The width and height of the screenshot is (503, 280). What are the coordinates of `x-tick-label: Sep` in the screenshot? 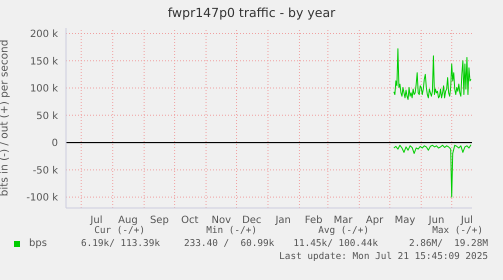 It's located at (159, 220).